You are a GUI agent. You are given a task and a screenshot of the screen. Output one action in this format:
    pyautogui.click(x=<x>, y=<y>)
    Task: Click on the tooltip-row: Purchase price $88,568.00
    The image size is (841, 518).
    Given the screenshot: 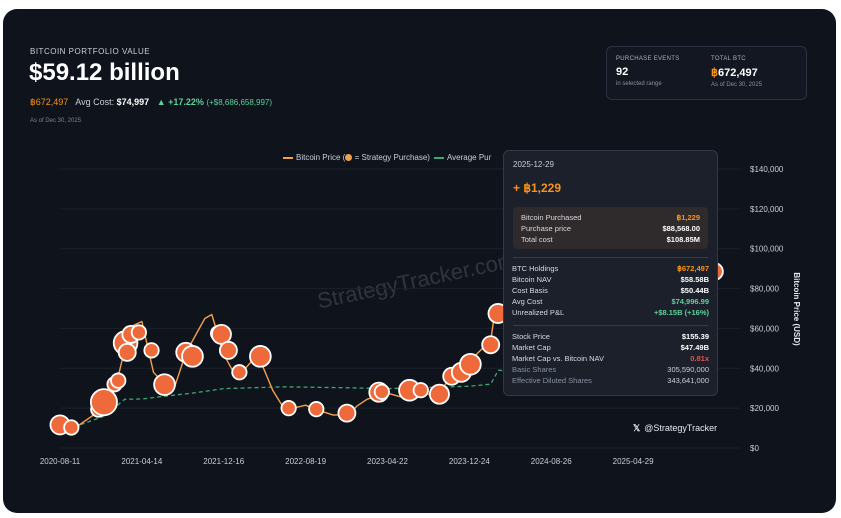 What is the action you would take?
    pyautogui.click(x=610, y=229)
    